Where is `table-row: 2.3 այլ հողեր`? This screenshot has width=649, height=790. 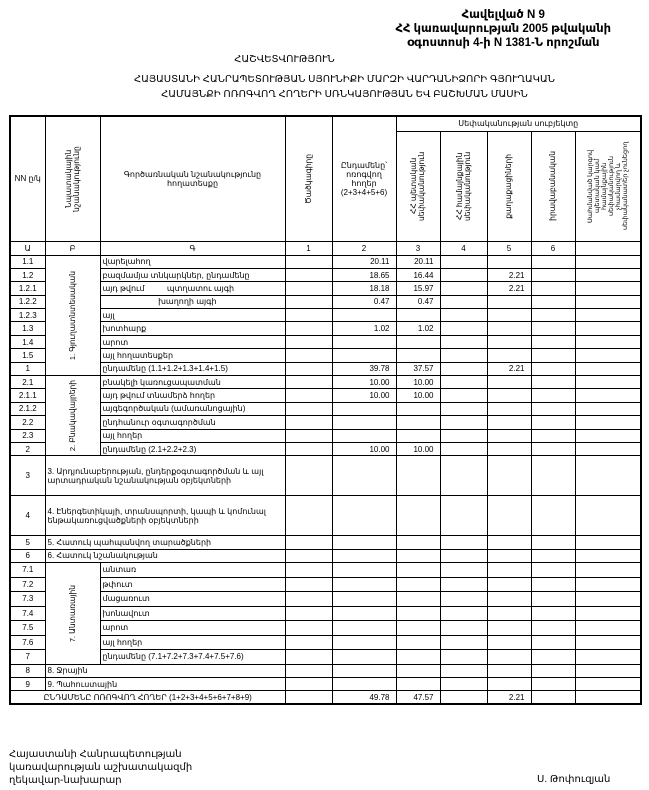 table-row: 2.3 այլ հողեր is located at coordinates (325, 435).